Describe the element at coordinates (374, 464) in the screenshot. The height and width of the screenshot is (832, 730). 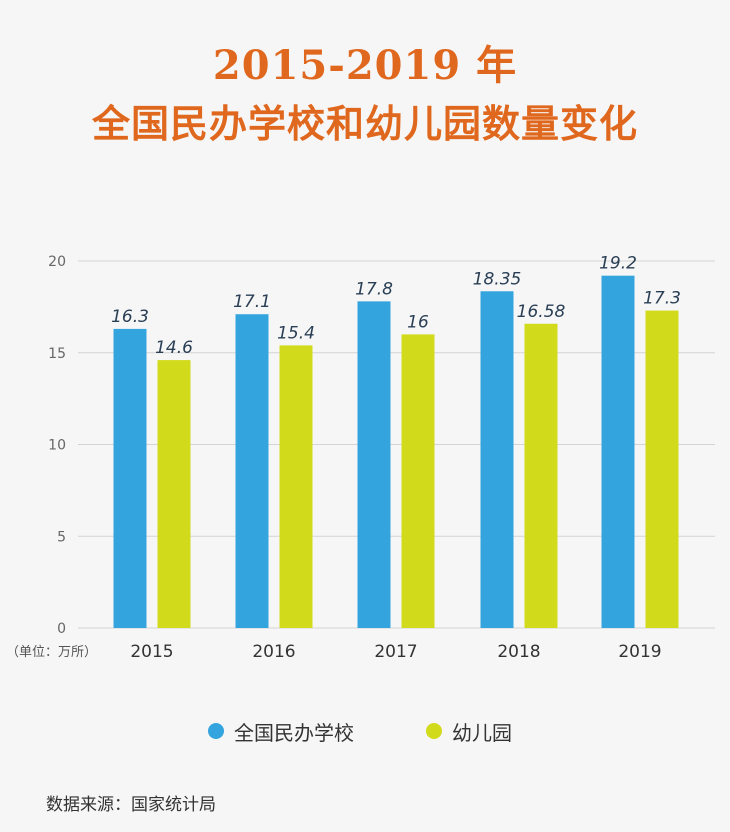
I see `bar-series1-2017` at that location.